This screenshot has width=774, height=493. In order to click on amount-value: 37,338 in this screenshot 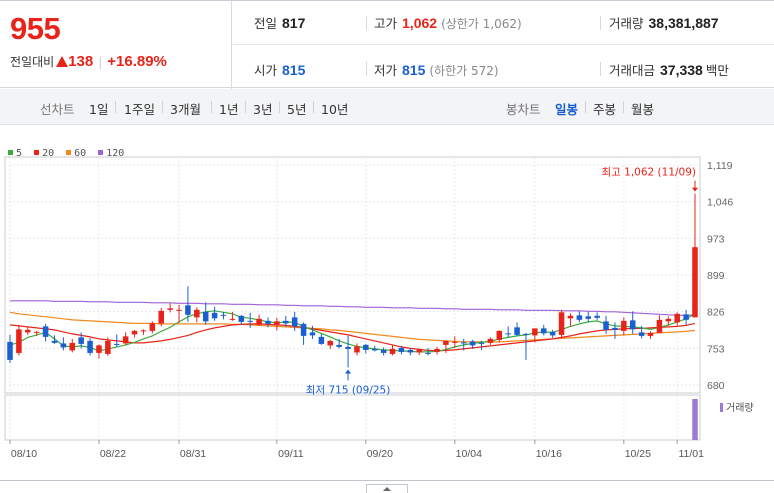, I will do `click(681, 70)`.